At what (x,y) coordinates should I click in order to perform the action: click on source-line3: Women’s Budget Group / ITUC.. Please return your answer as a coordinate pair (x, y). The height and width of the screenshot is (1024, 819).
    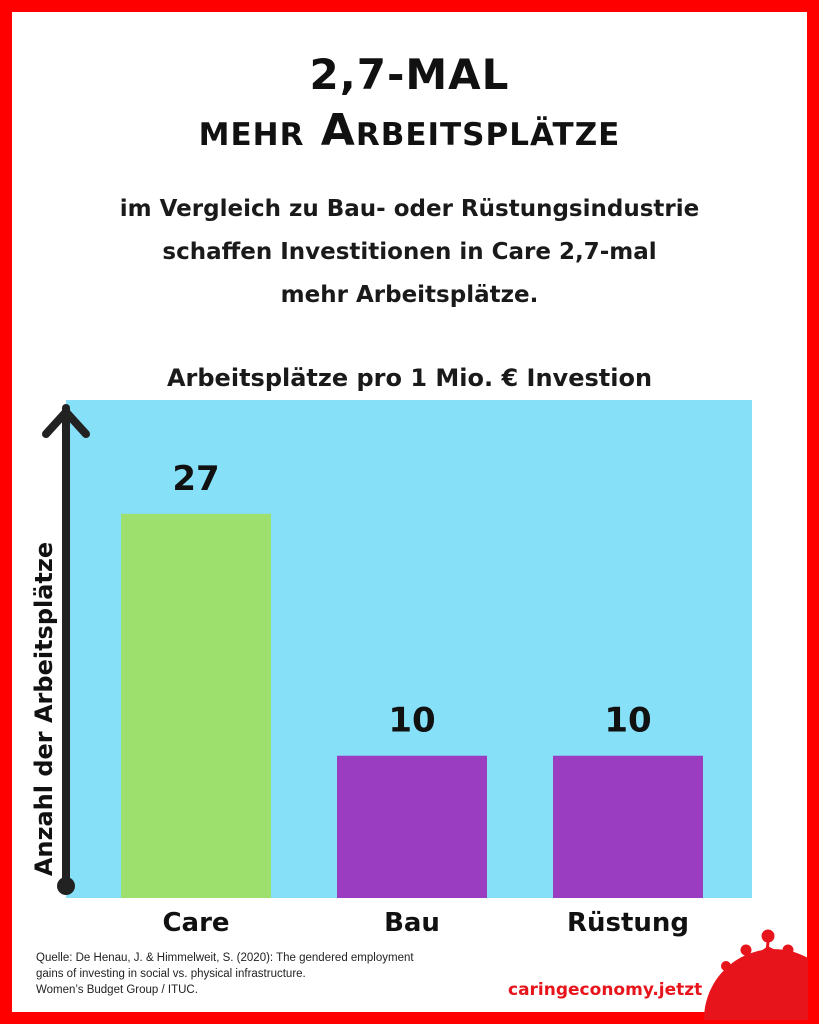
    Looking at the image, I should click on (117, 990).